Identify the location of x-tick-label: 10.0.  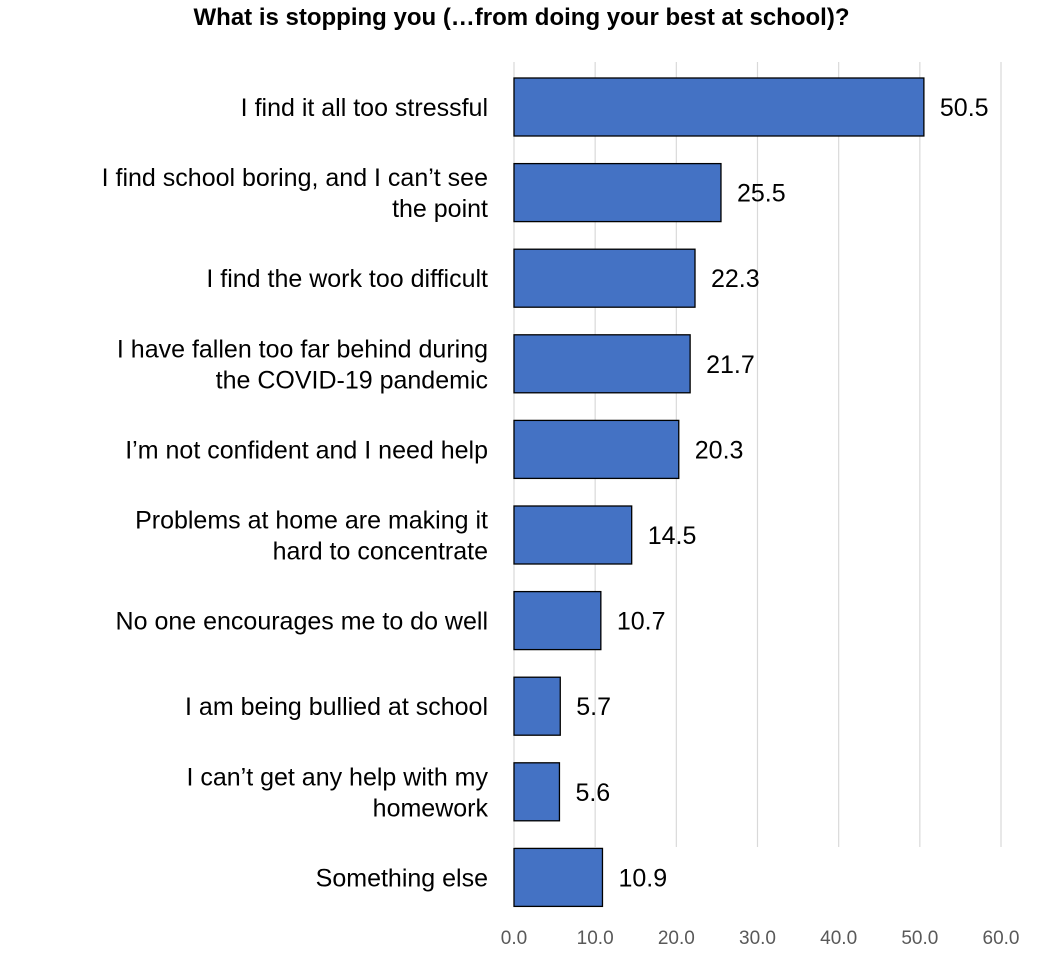
(595, 938).